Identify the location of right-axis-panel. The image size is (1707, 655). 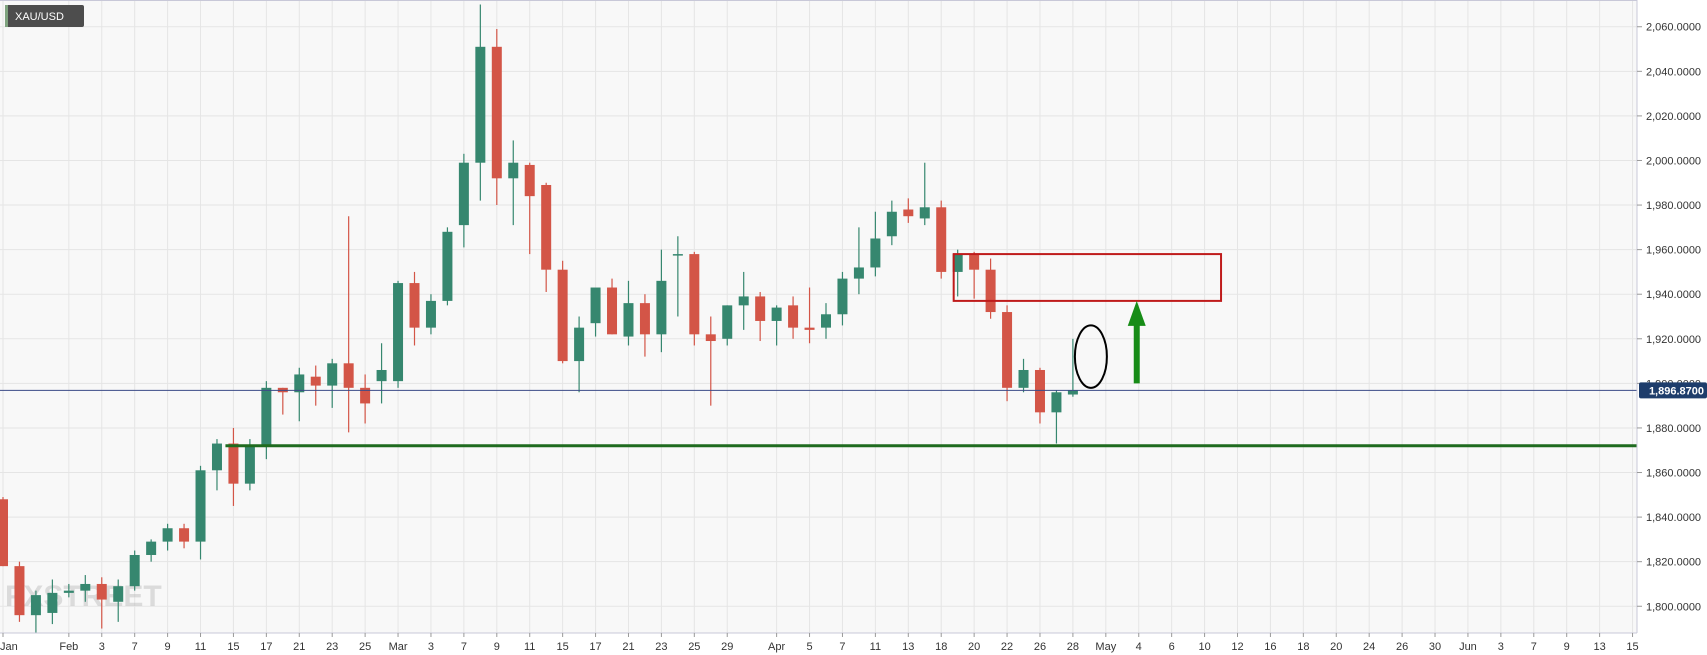
(1672, 316).